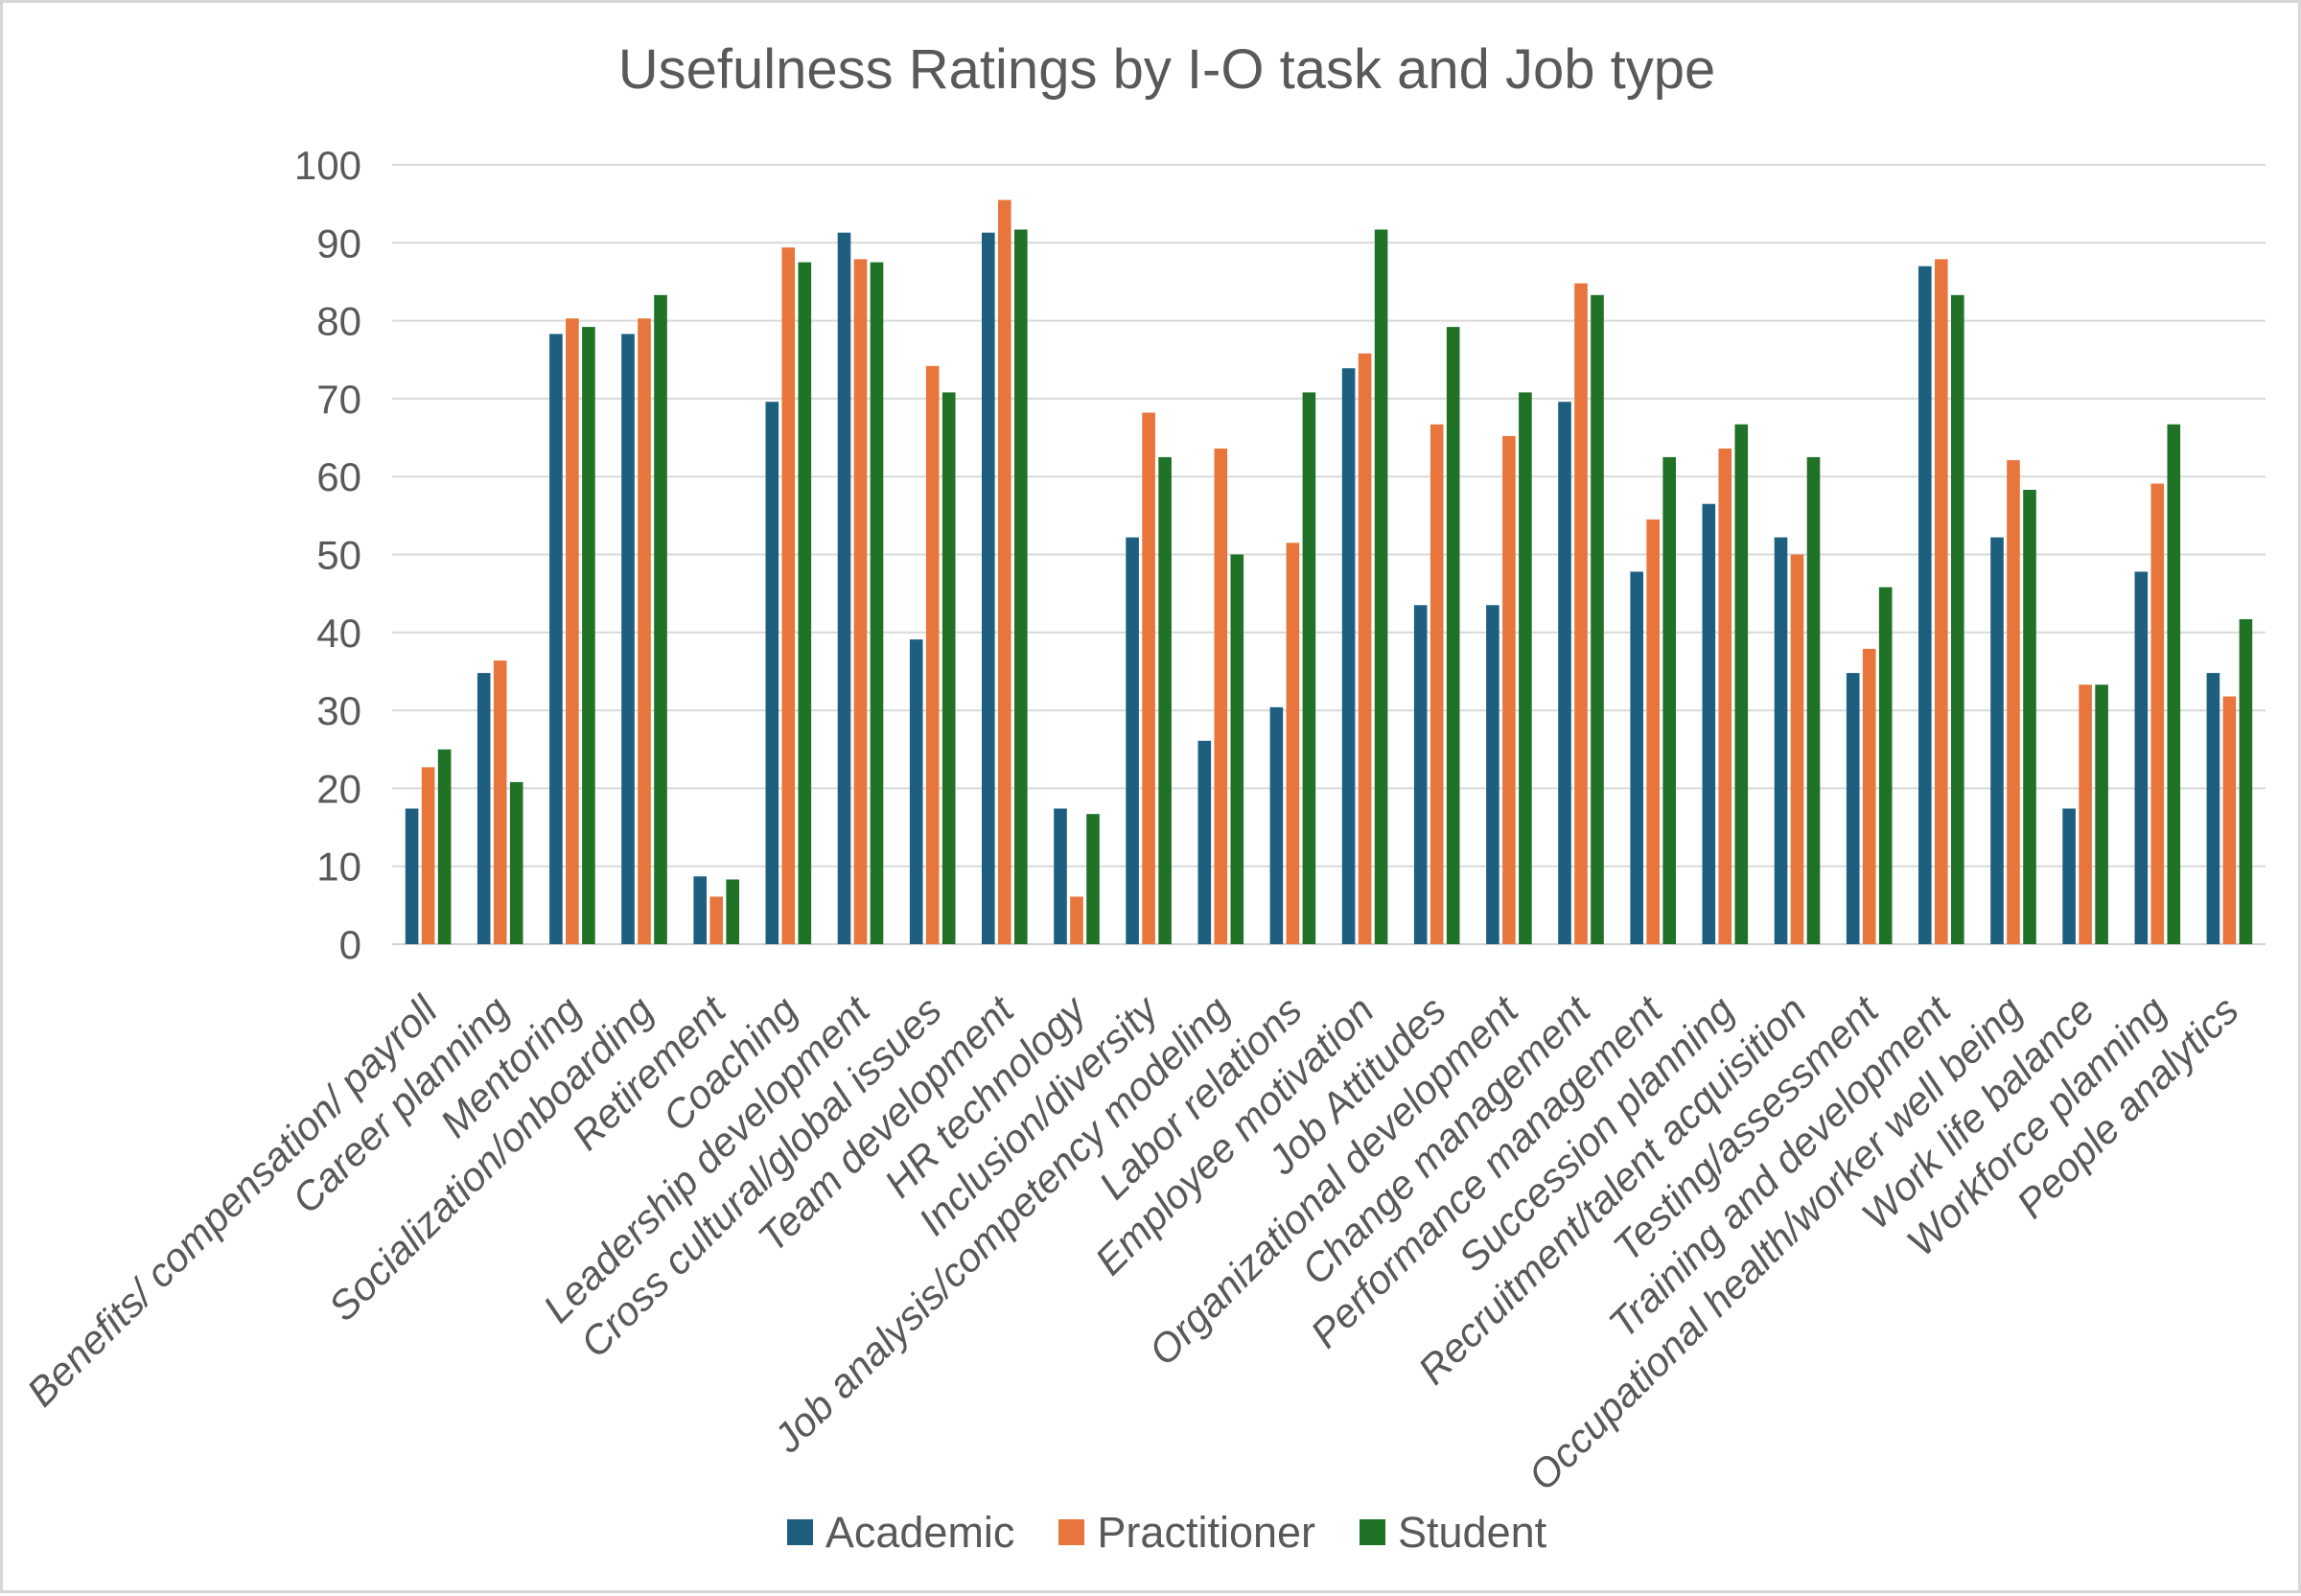 Image resolution: width=2301 pixels, height=1596 pixels. I want to click on y-axis-tick-label: 30, so click(338, 710).